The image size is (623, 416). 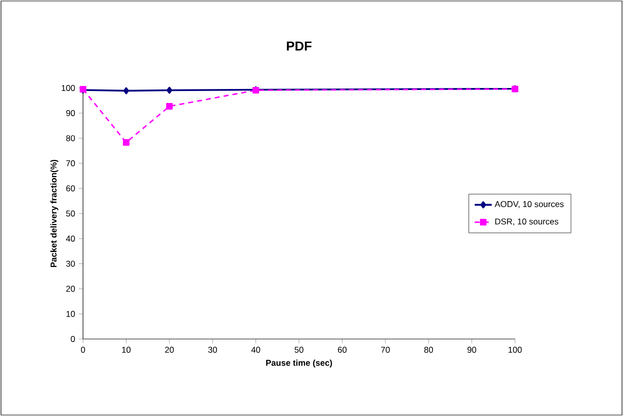 I want to click on y-axis-title: Packet delivery fraction(%), so click(x=54, y=214).